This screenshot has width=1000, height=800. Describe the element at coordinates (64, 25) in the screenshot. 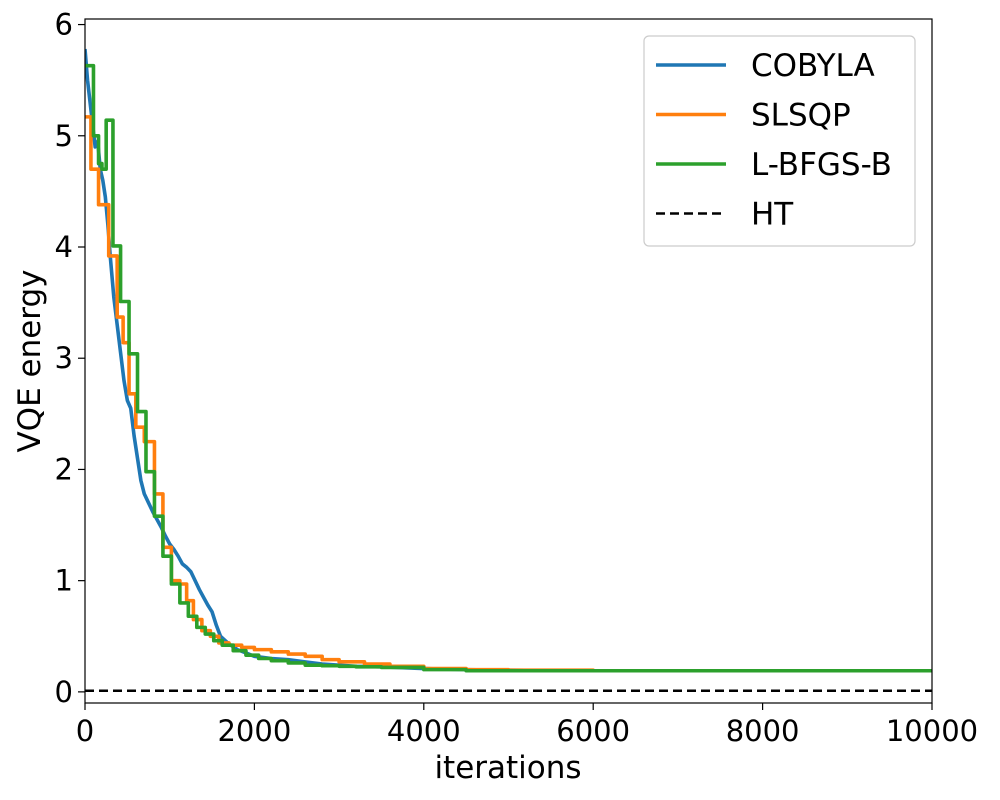

I see `y-tick-label: 6` at that location.